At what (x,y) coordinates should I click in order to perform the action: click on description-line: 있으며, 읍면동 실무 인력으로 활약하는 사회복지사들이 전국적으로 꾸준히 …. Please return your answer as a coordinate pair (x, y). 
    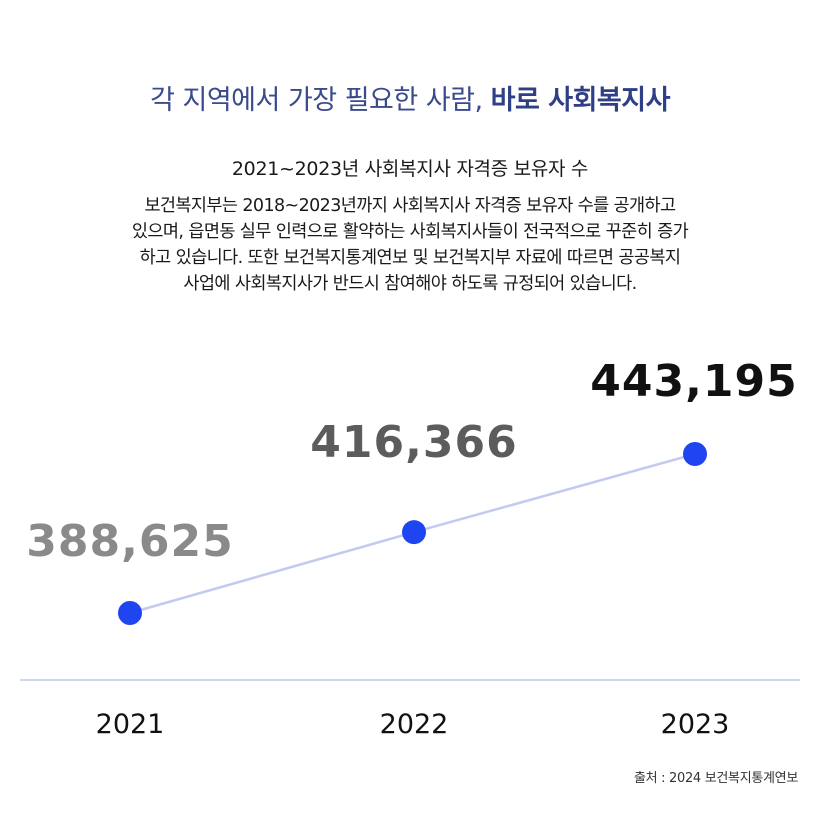
    Looking at the image, I should click on (410, 232).